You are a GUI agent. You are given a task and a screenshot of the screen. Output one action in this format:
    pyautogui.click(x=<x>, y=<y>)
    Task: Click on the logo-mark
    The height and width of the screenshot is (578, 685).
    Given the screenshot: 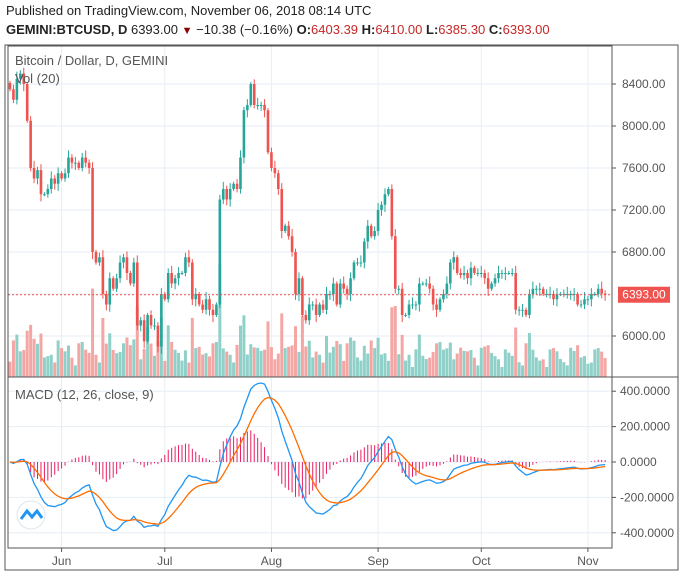 What is the action you would take?
    pyautogui.click(x=31, y=514)
    